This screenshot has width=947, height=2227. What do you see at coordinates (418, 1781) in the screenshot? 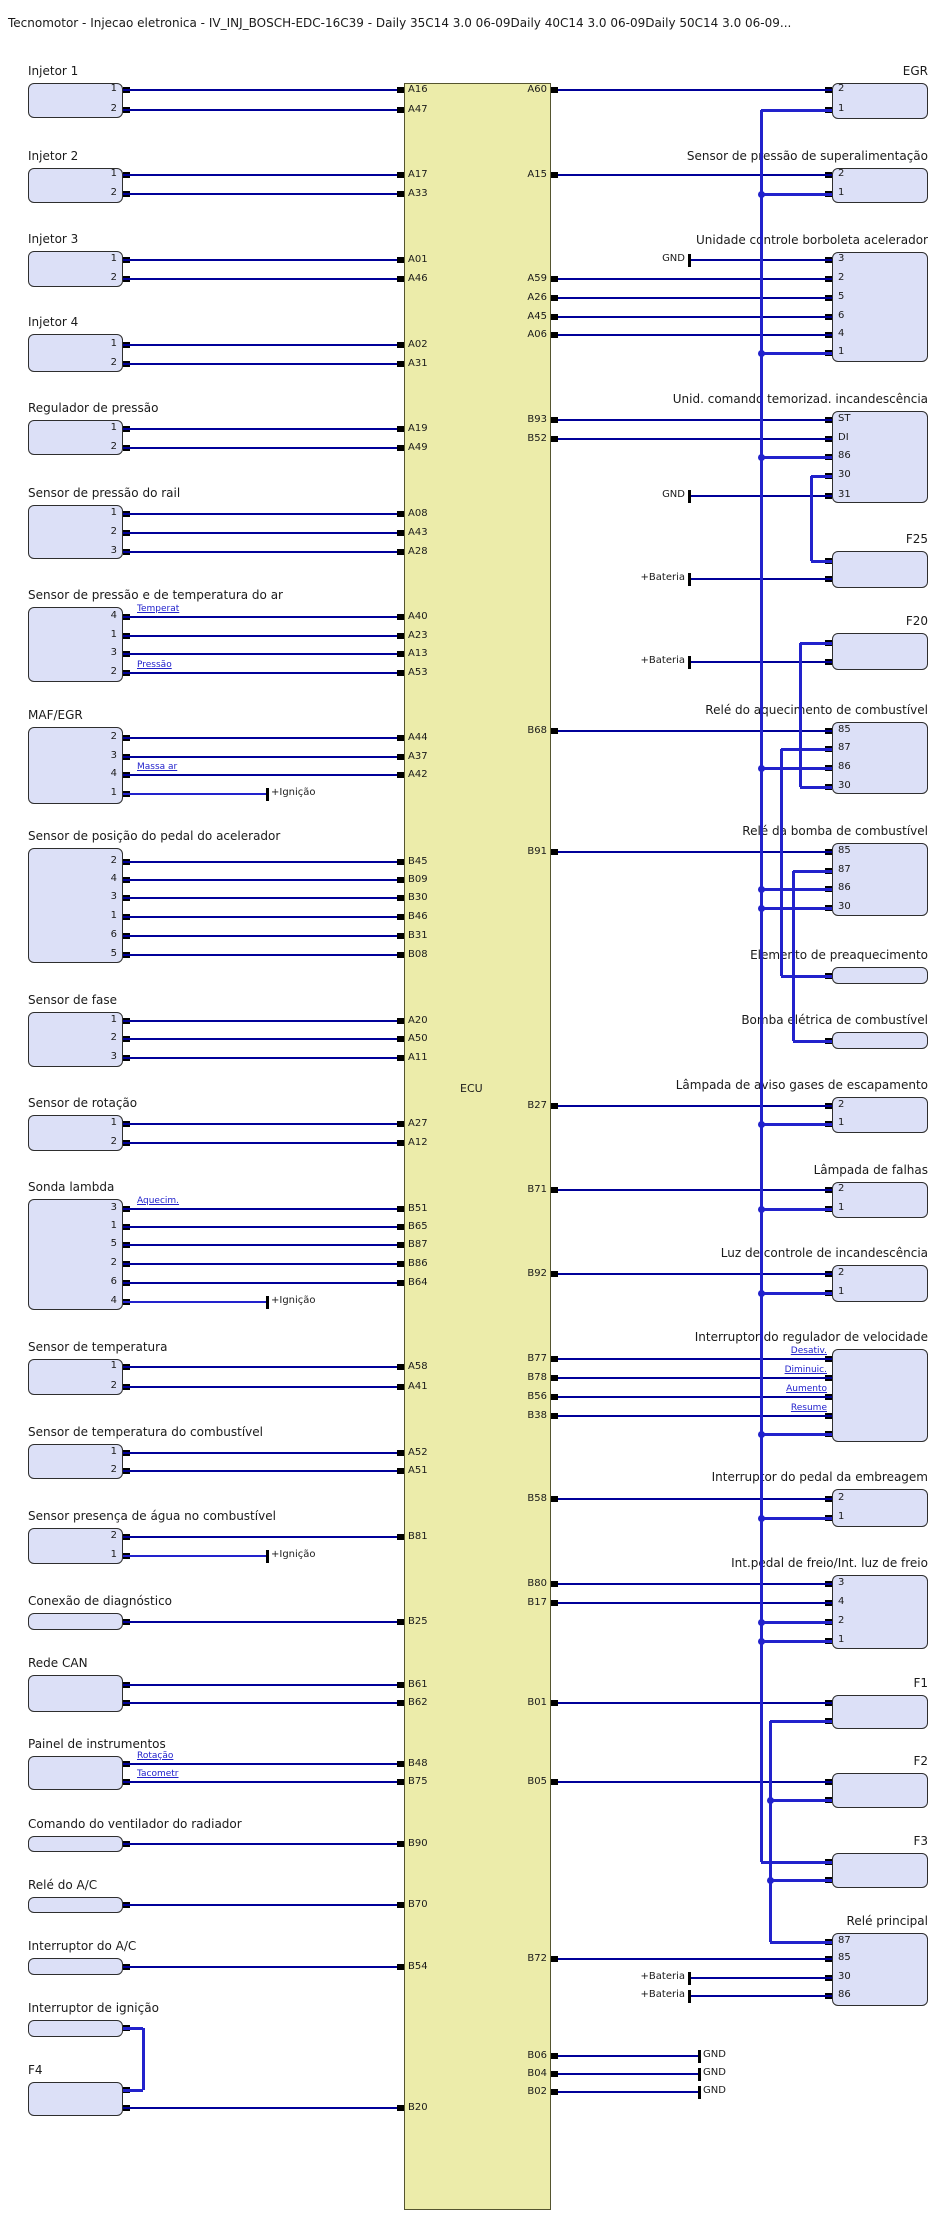
I see `ecu-pin-label: B75` at bounding box center [418, 1781].